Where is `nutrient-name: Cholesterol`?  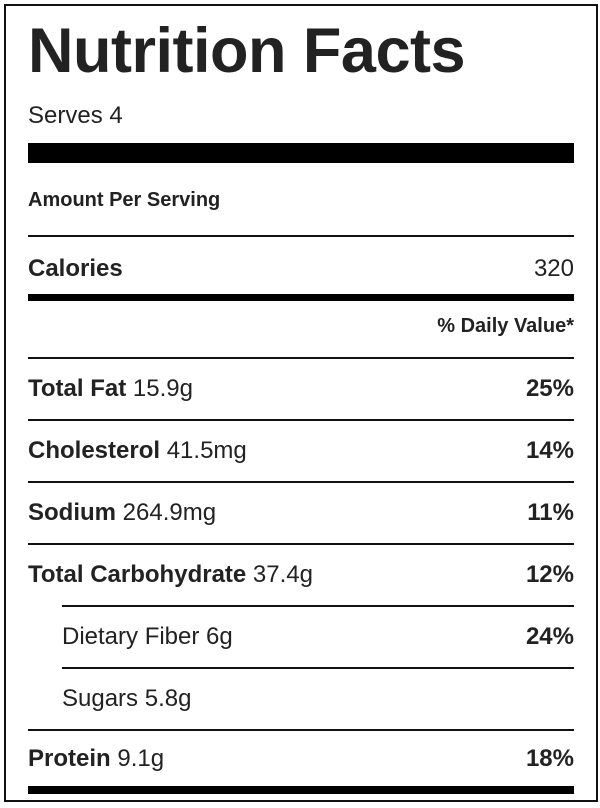
nutrient-name: Cholesterol is located at coordinates (94, 450).